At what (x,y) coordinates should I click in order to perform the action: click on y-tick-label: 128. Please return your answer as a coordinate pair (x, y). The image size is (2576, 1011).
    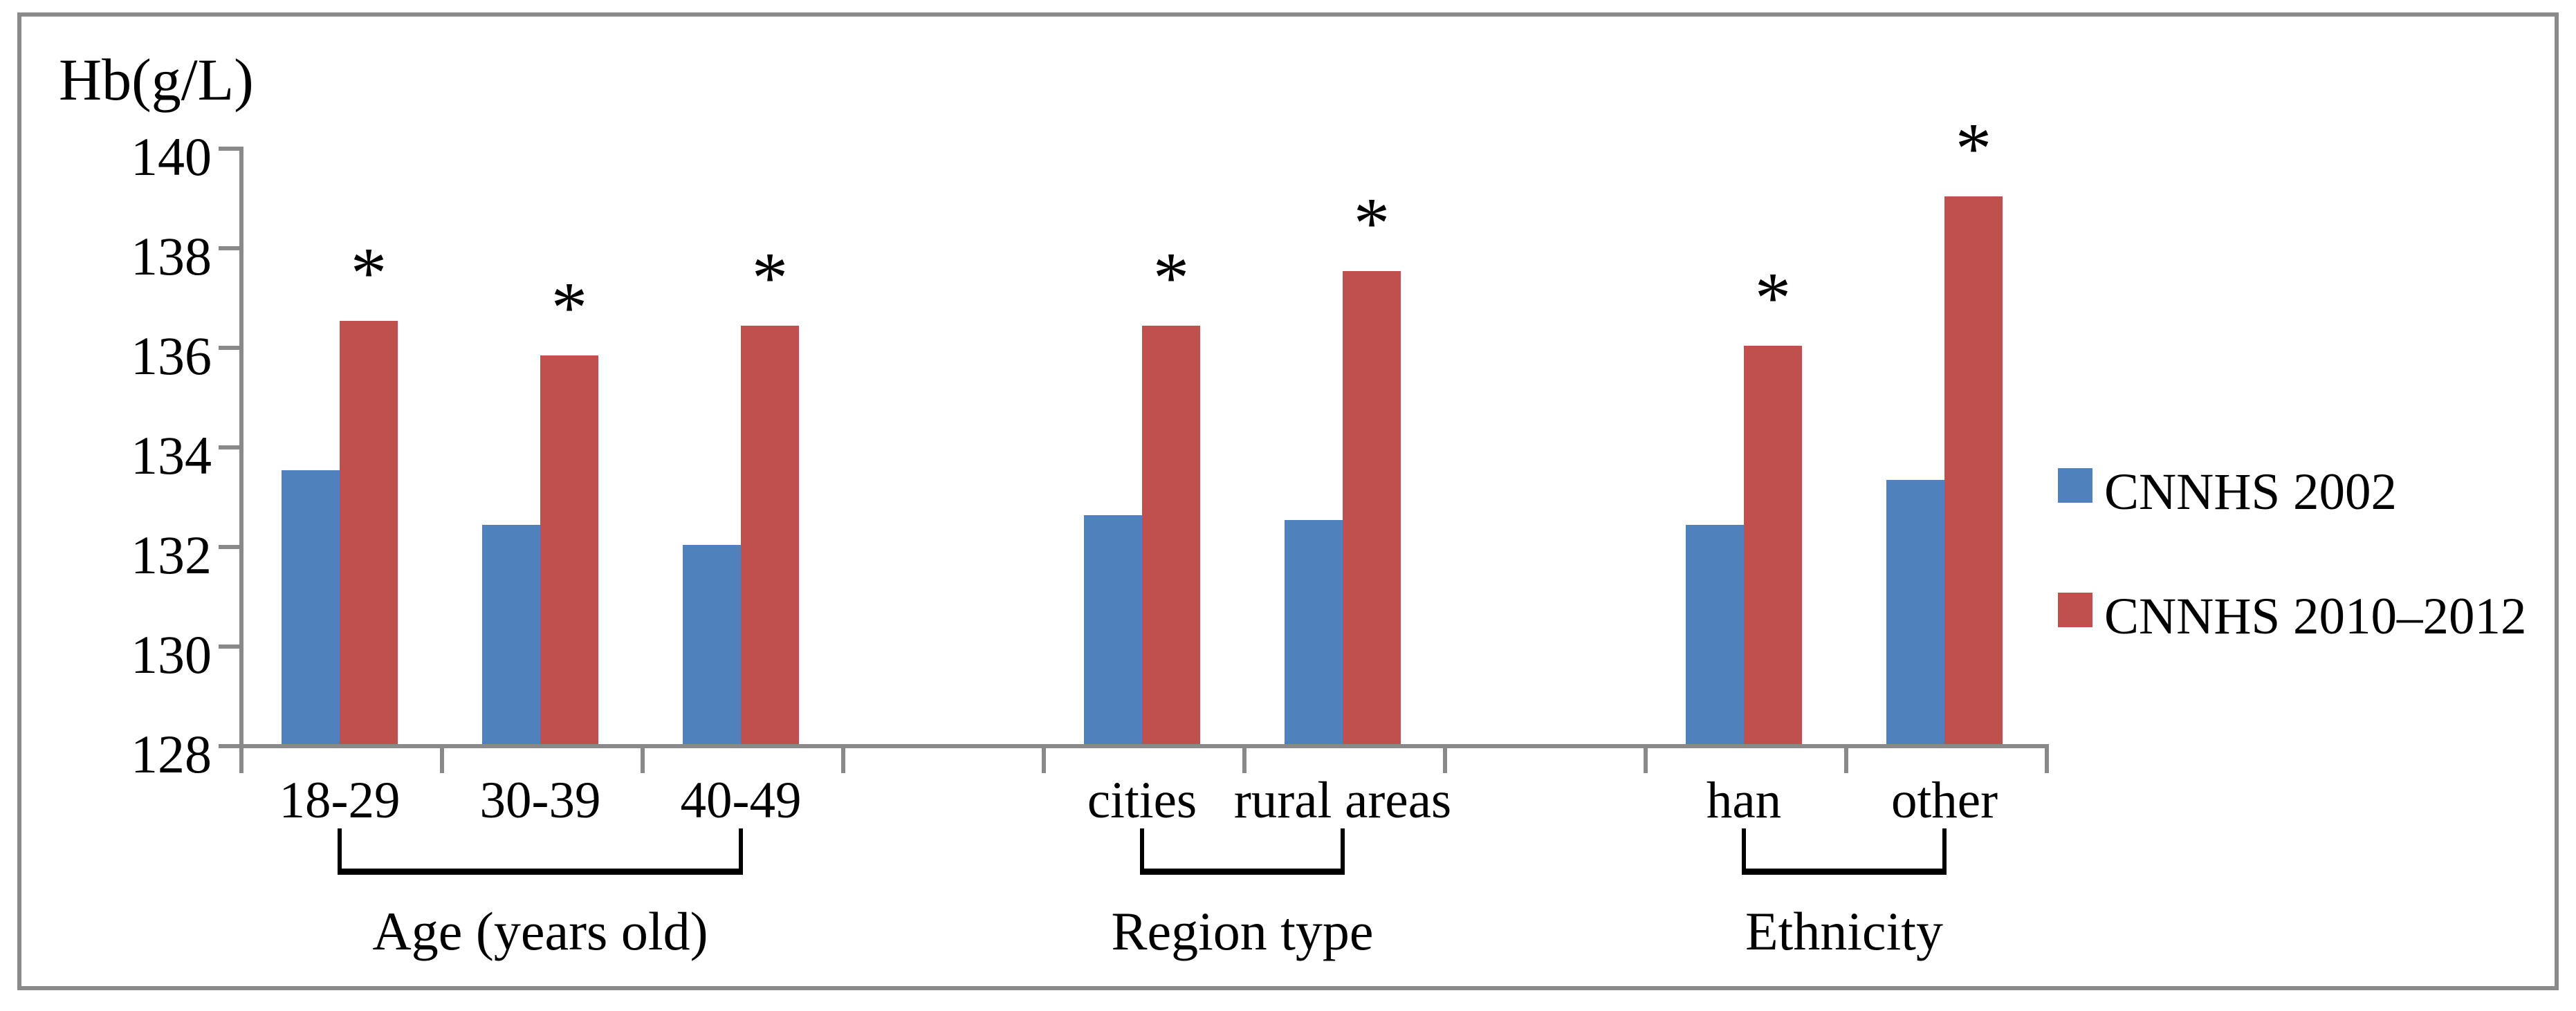
    Looking at the image, I should click on (171, 754).